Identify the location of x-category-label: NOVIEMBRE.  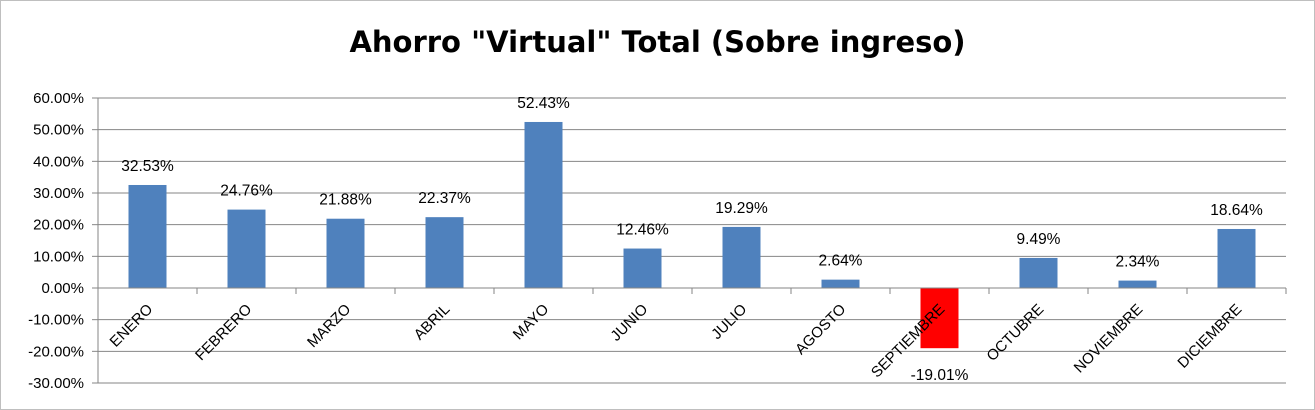
(1109, 339).